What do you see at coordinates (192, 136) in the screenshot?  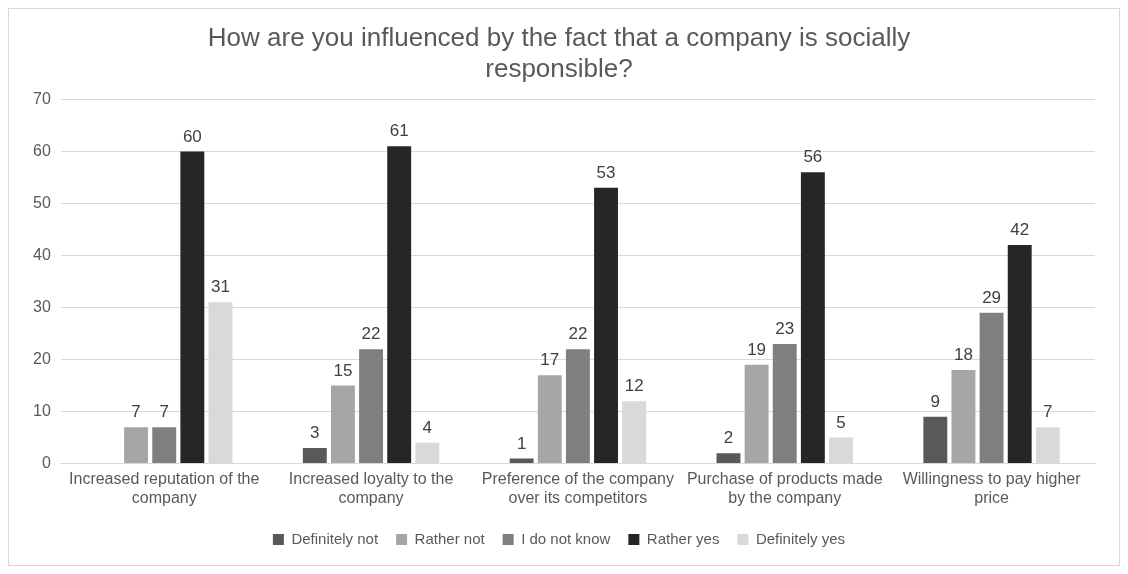 I see `data-label: 60` at bounding box center [192, 136].